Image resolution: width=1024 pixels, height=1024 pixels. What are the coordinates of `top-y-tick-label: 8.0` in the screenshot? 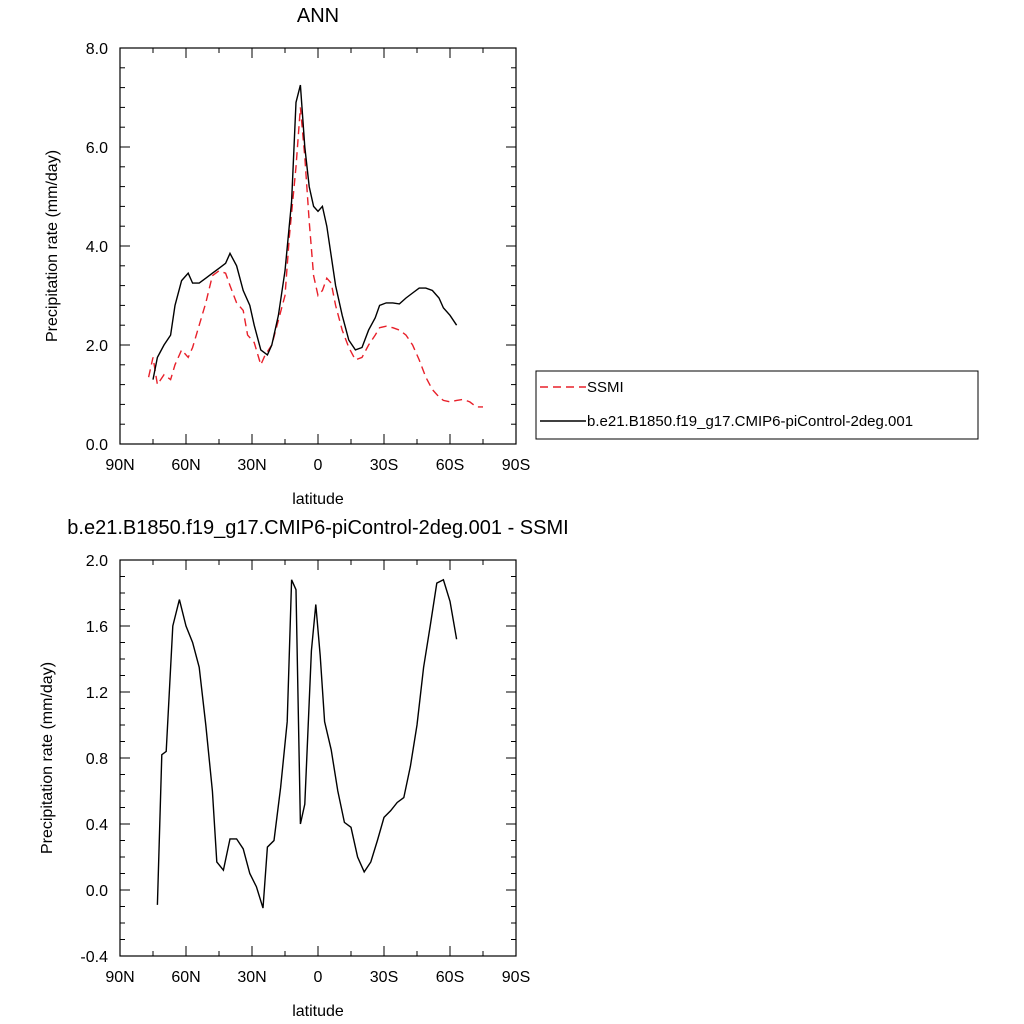 It's located at (97, 49).